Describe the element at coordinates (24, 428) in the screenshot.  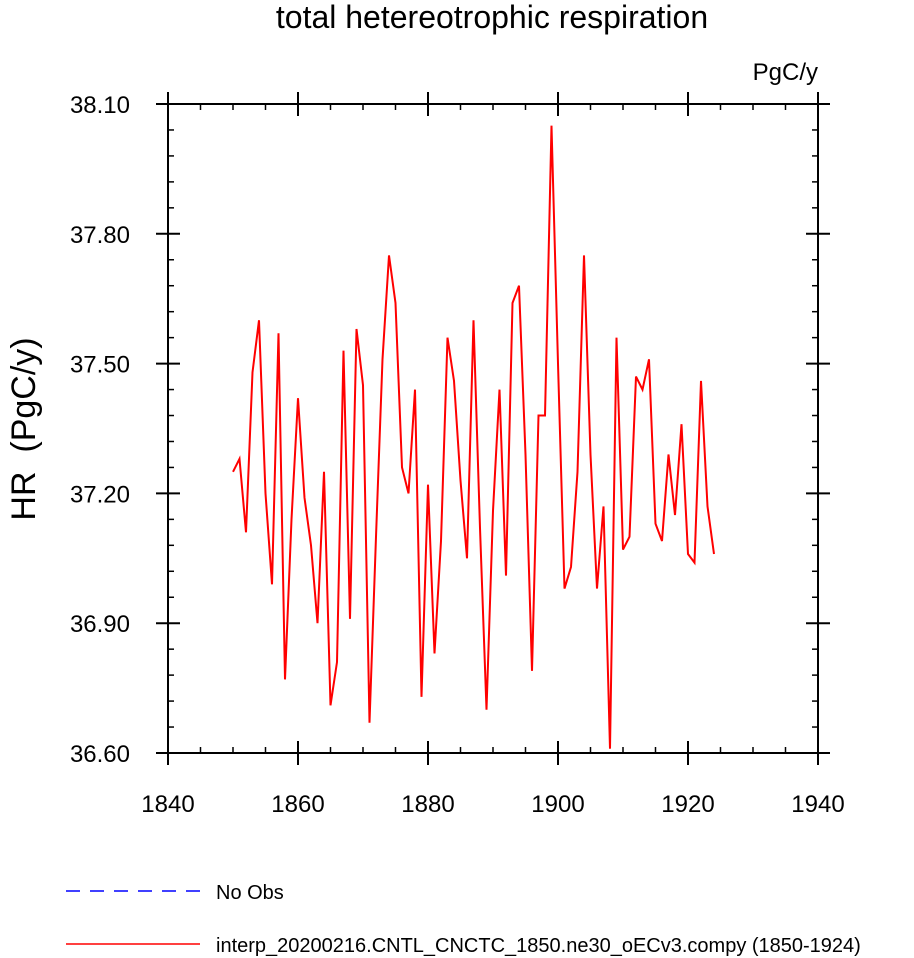
I see `y-axis-label: HR (PgC/y)` at that location.